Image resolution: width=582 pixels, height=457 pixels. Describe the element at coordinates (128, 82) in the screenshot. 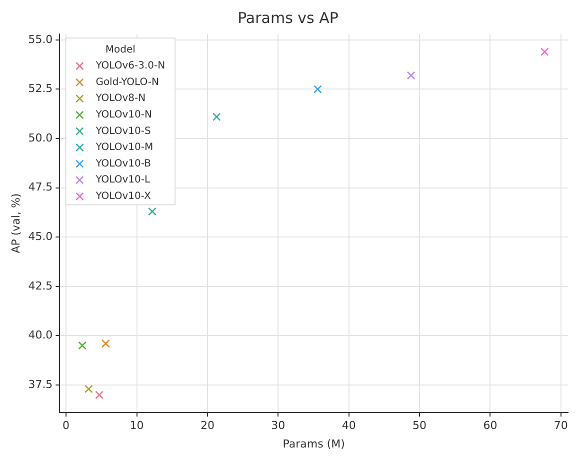

I see `legend-label: Gold-YOLO-N` at that location.